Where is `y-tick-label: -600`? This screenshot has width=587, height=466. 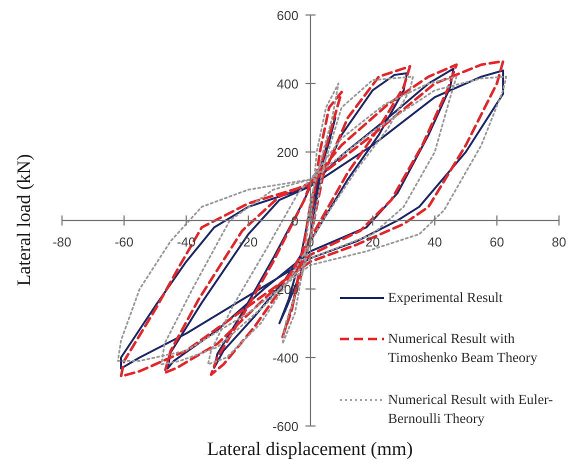
y-tick-label: -600 is located at coordinates (285, 426).